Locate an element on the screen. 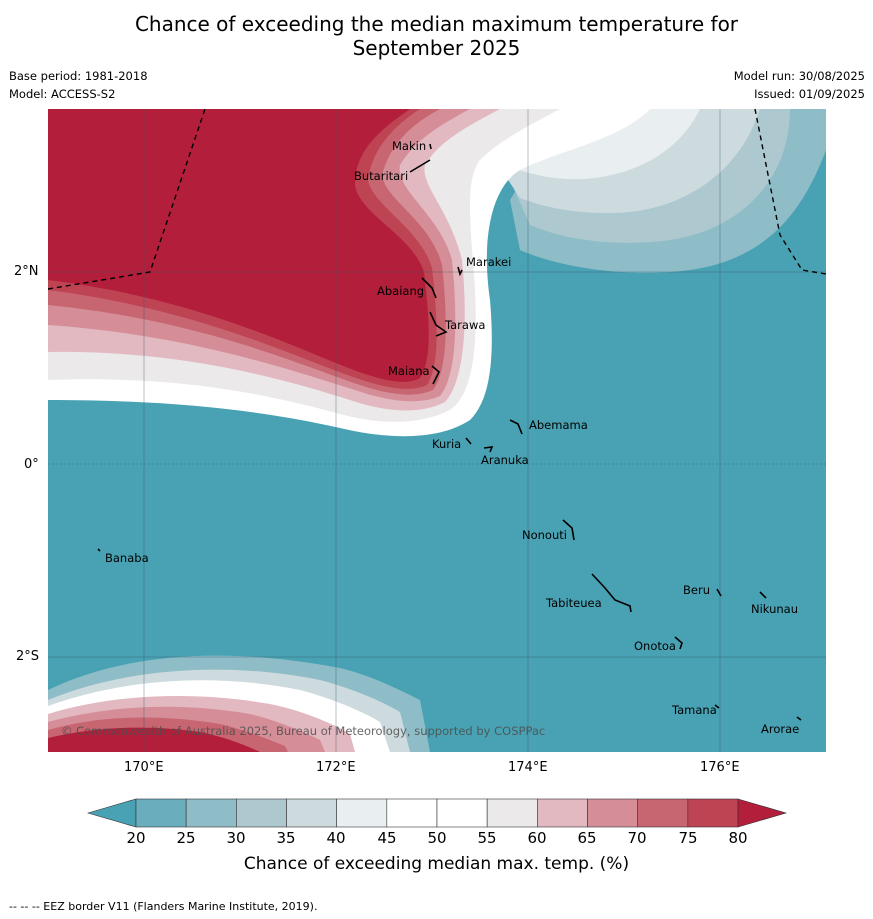 This screenshot has height=919, width=873. island-onotoa is located at coordinates (678, 643).